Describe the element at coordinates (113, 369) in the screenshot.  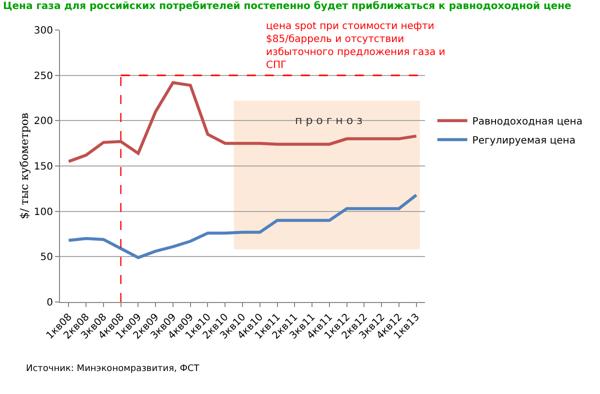
I see `text: Источник: Минэкономразвития, ФСТ` at that location.